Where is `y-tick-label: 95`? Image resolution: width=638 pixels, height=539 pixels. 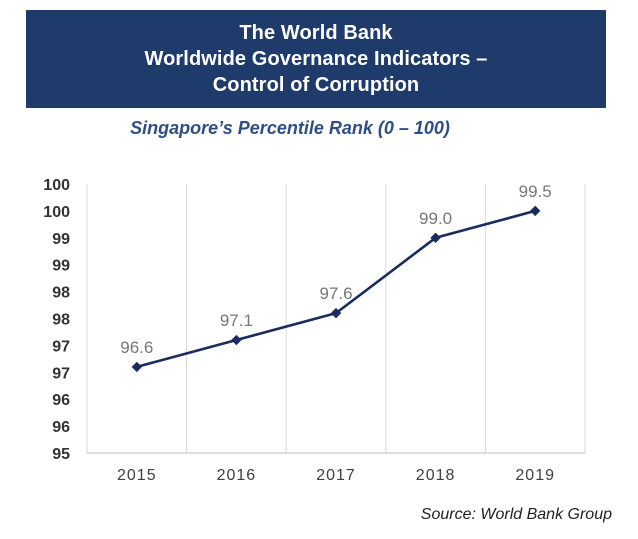
y-tick-label: 95 is located at coordinates (61, 454).